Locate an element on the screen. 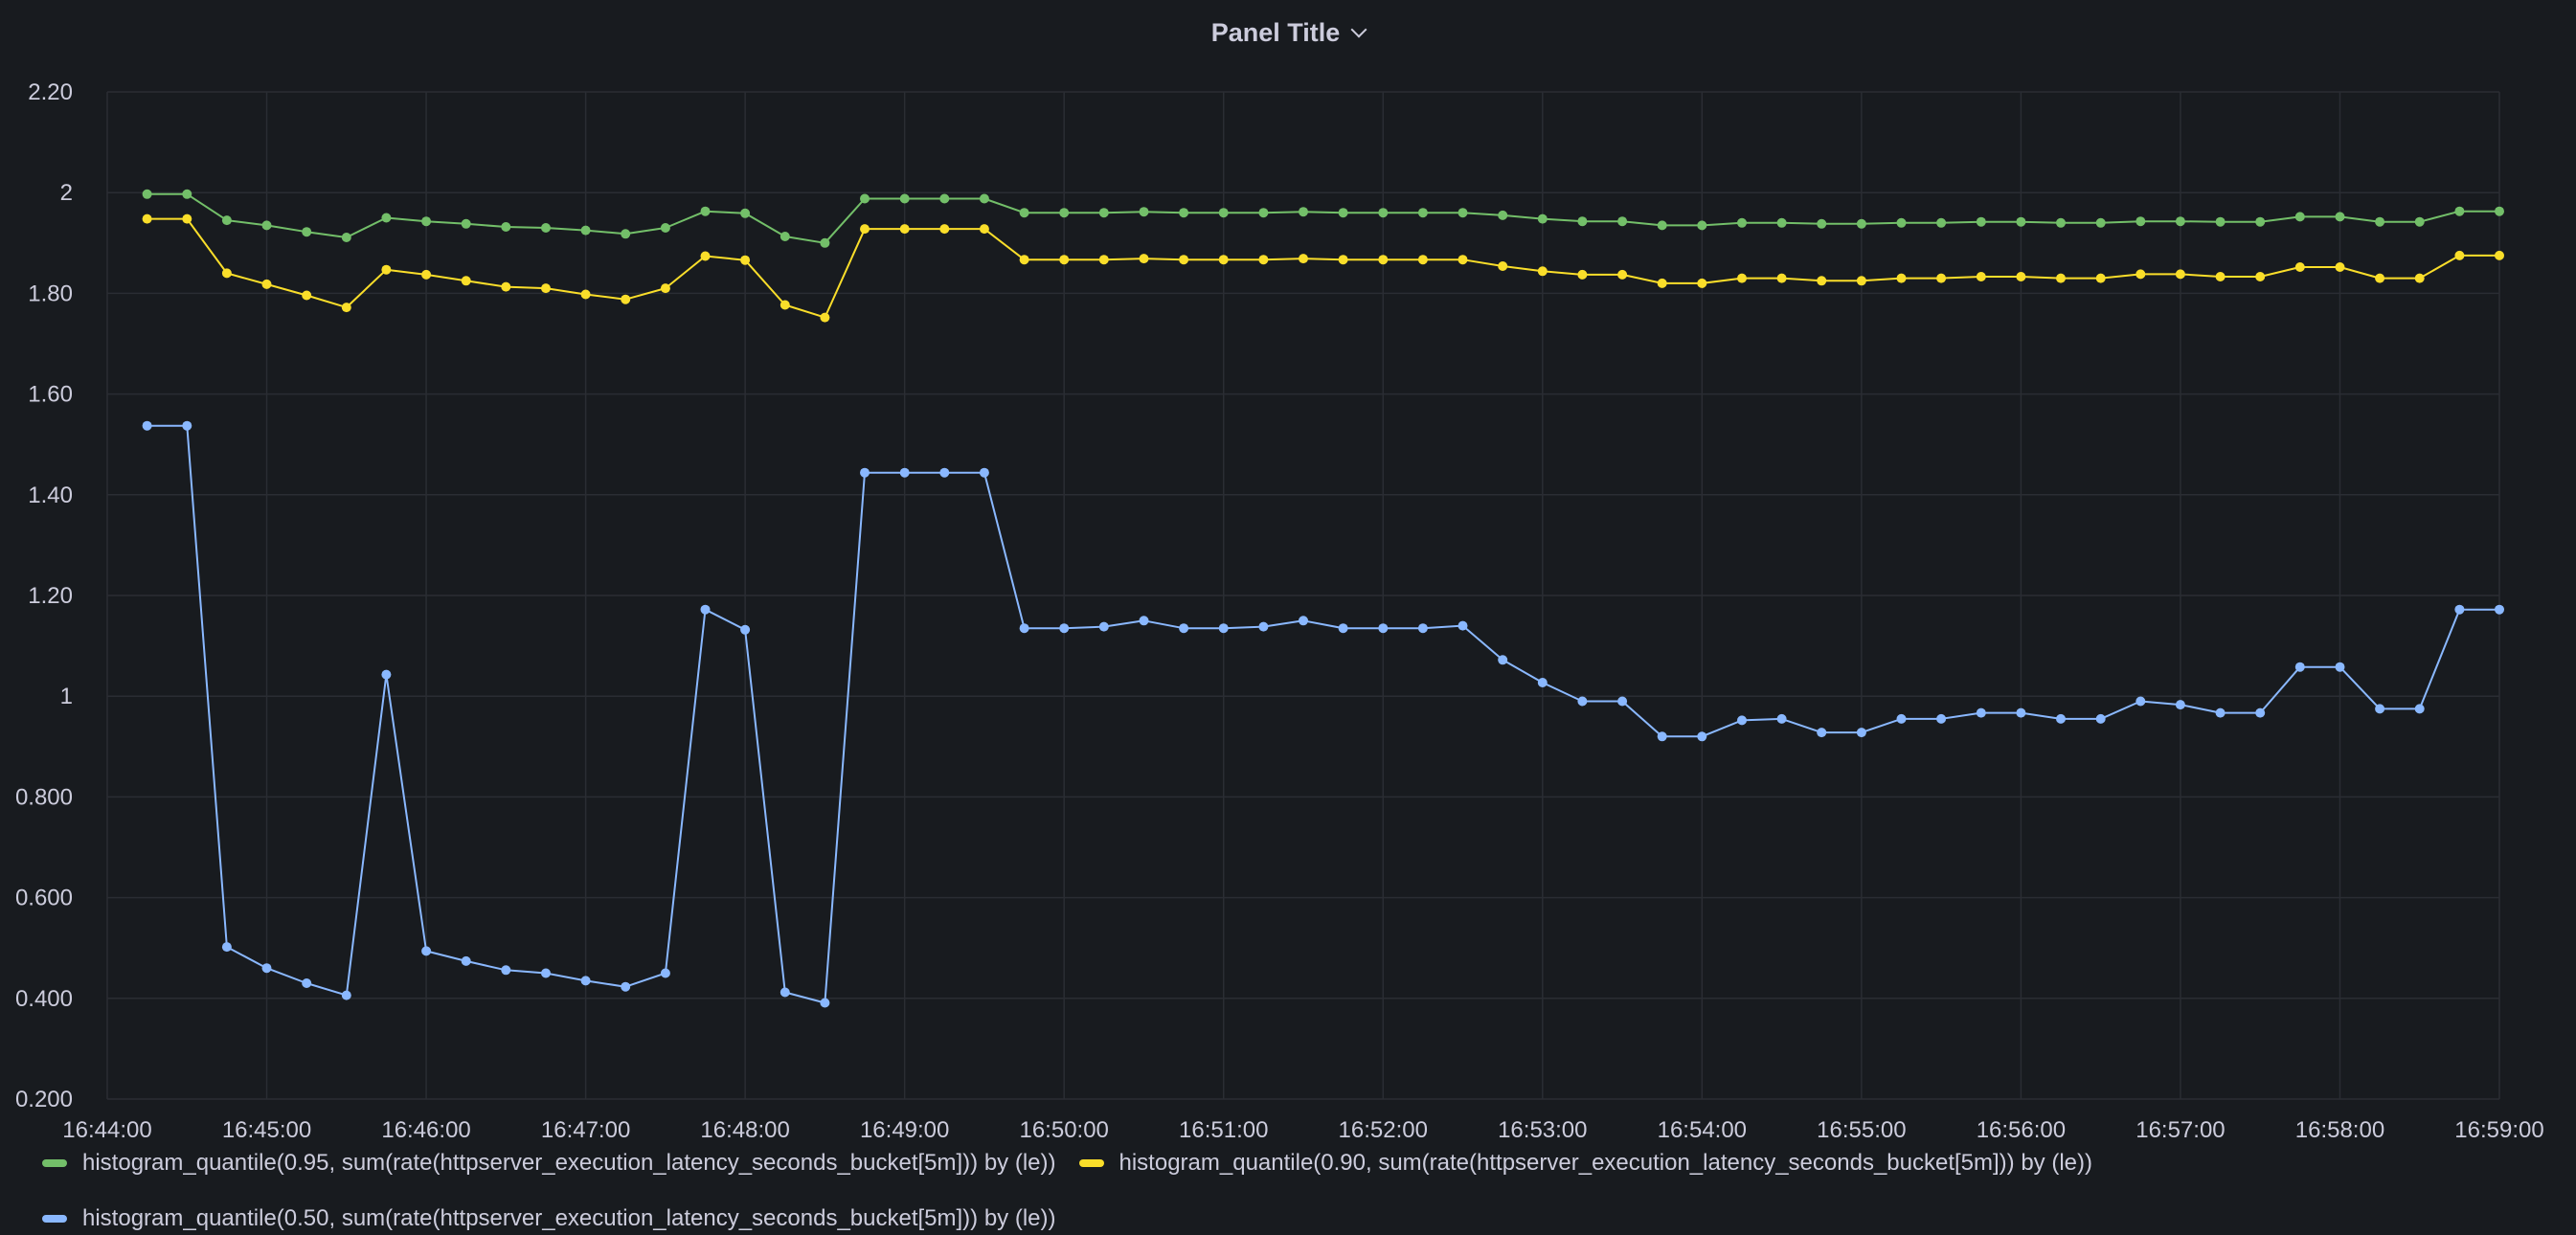  x-tick-label: 16:56:00 is located at coordinates (2021, 1130).